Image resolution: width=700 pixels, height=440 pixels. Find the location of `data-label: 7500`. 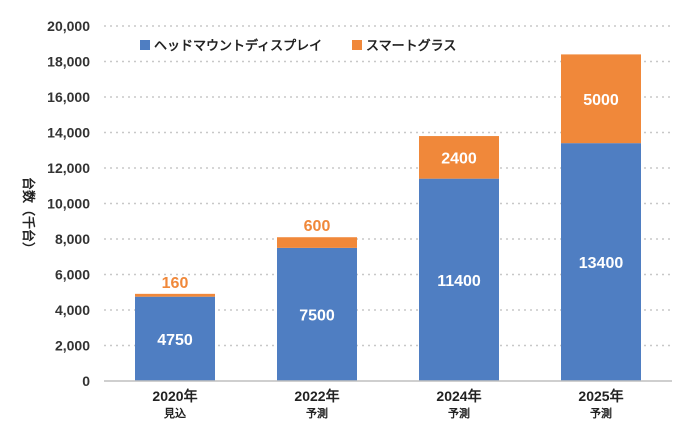

data-label: 7500 is located at coordinates (317, 315).